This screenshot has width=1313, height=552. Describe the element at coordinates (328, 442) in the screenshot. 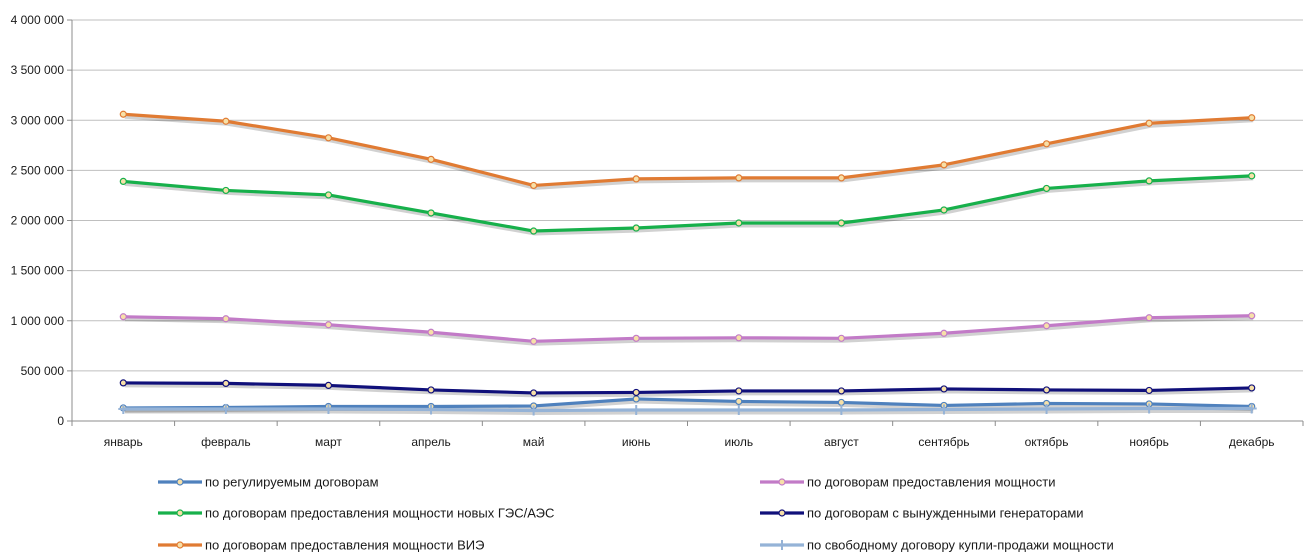

I see `x-tick-label: март` at that location.